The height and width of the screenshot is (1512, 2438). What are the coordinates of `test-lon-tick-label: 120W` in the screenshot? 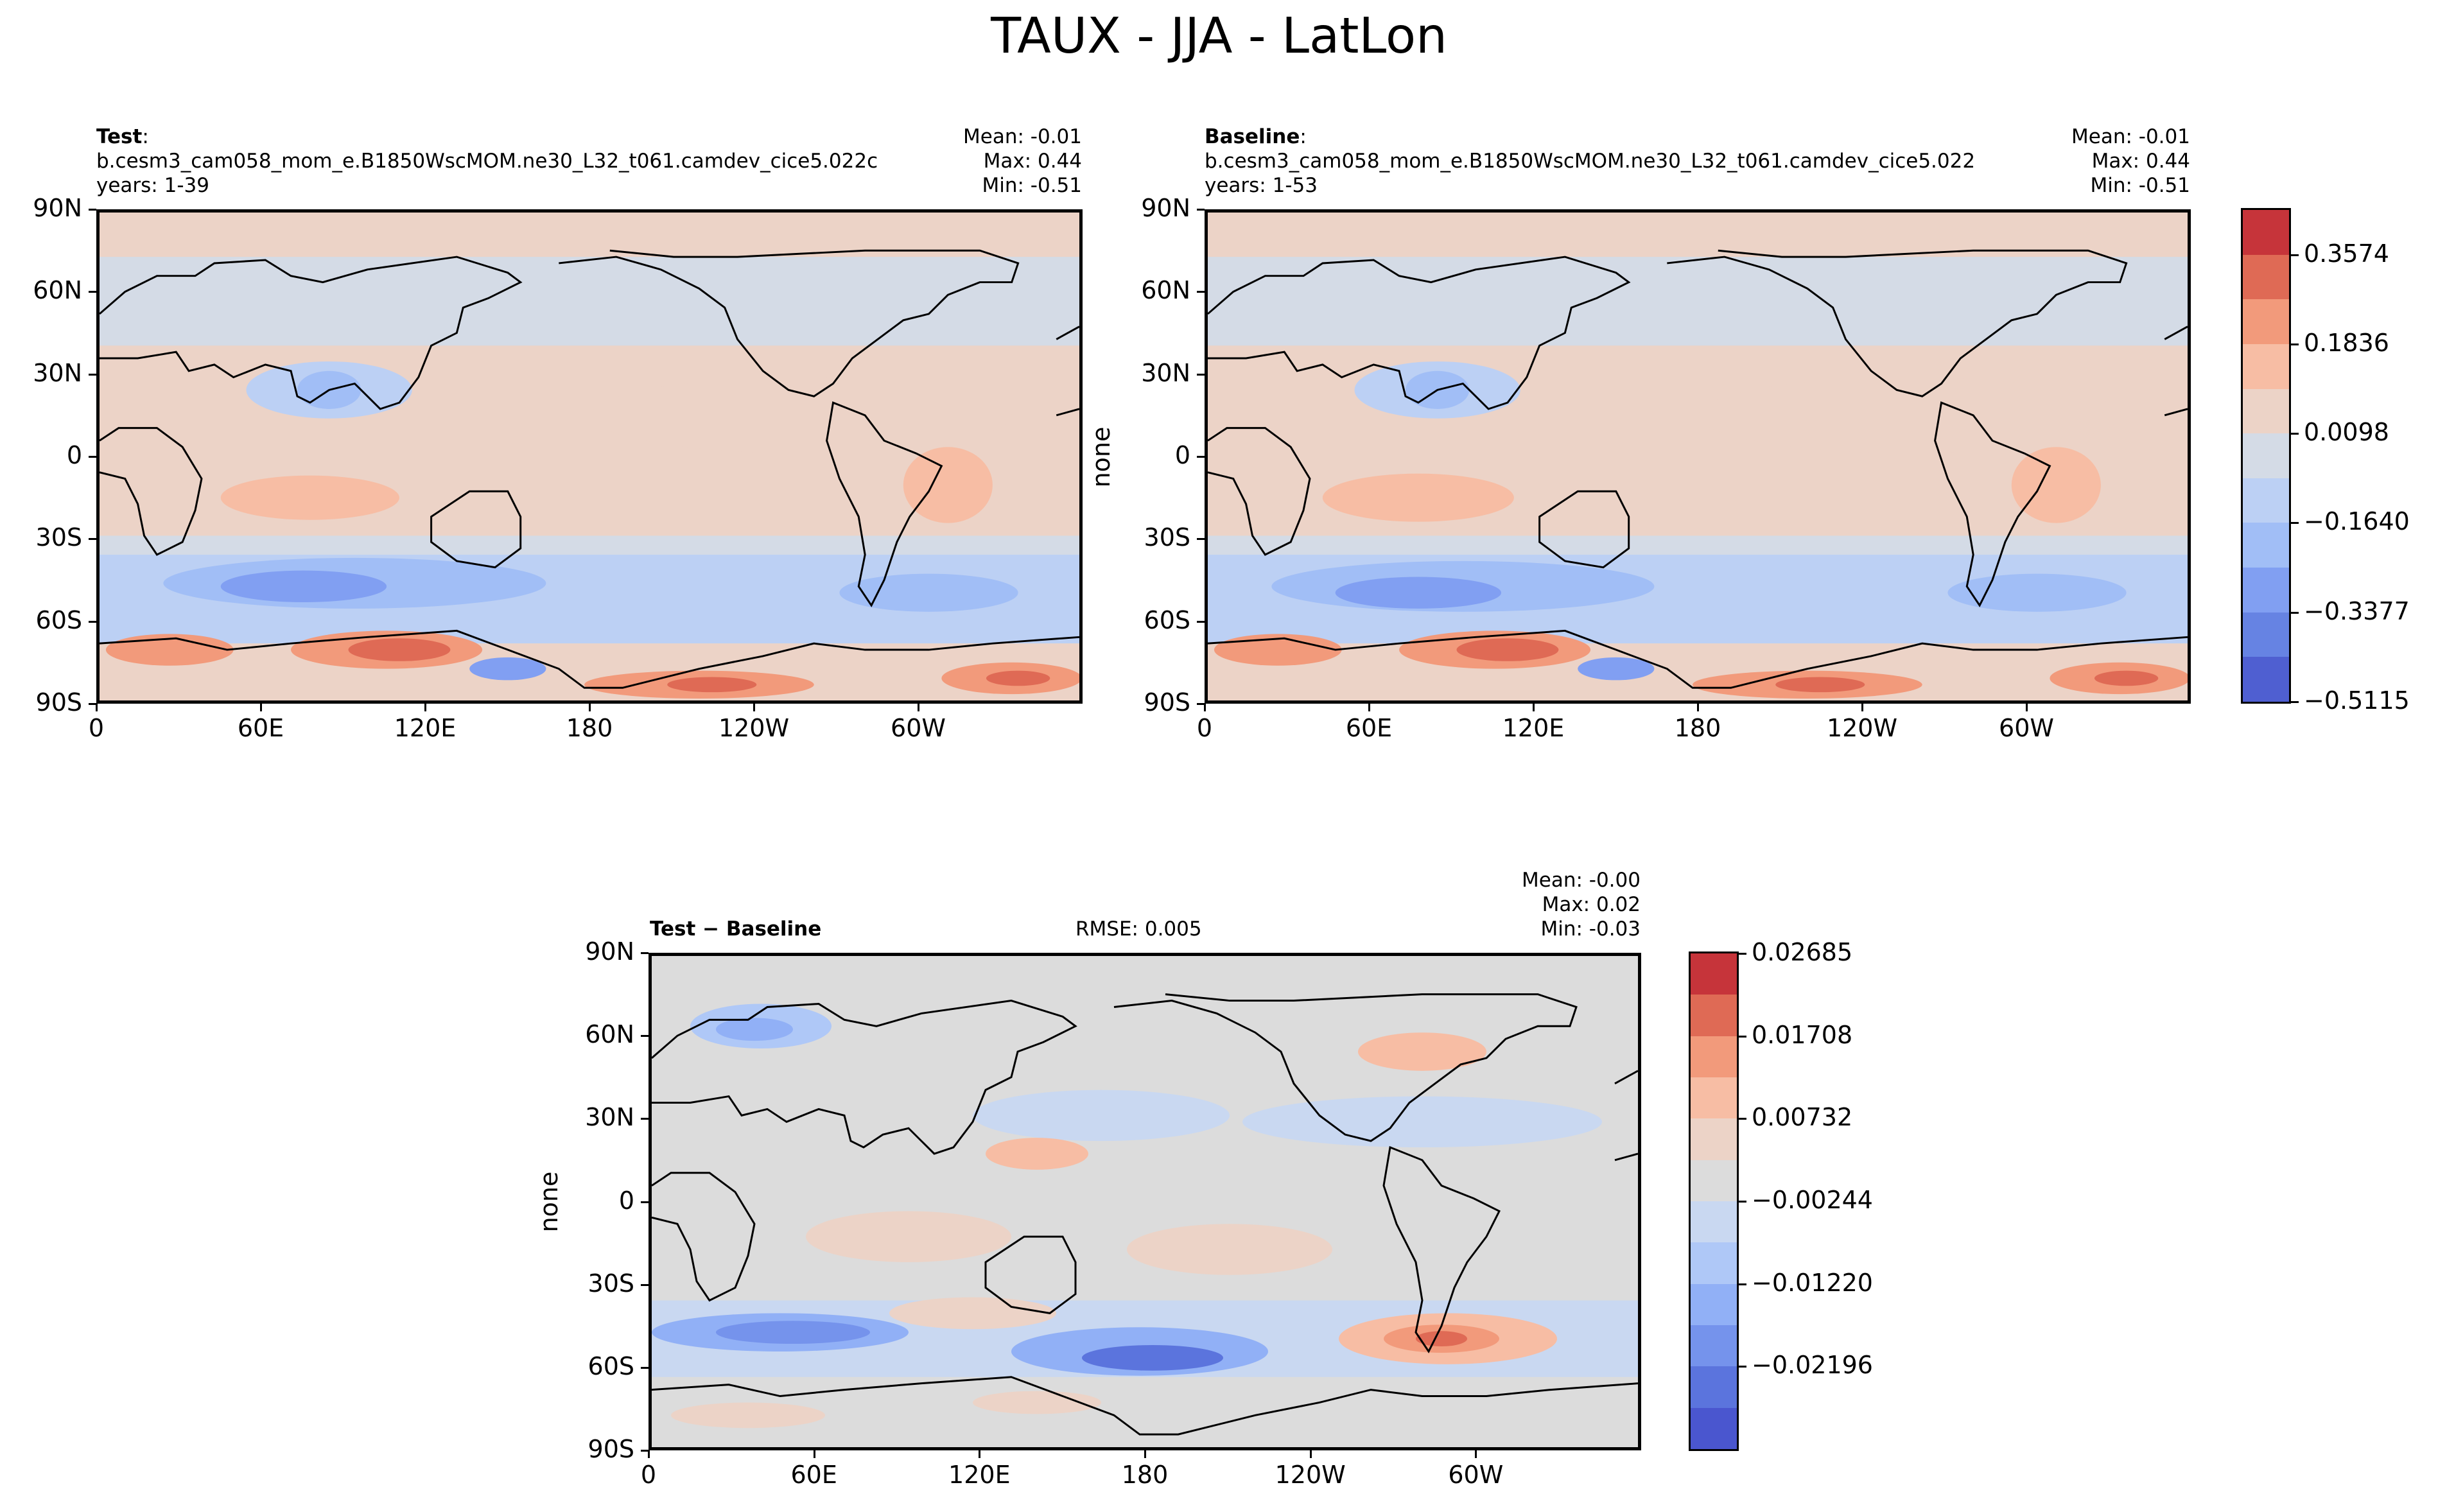 It's located at (754, 728).